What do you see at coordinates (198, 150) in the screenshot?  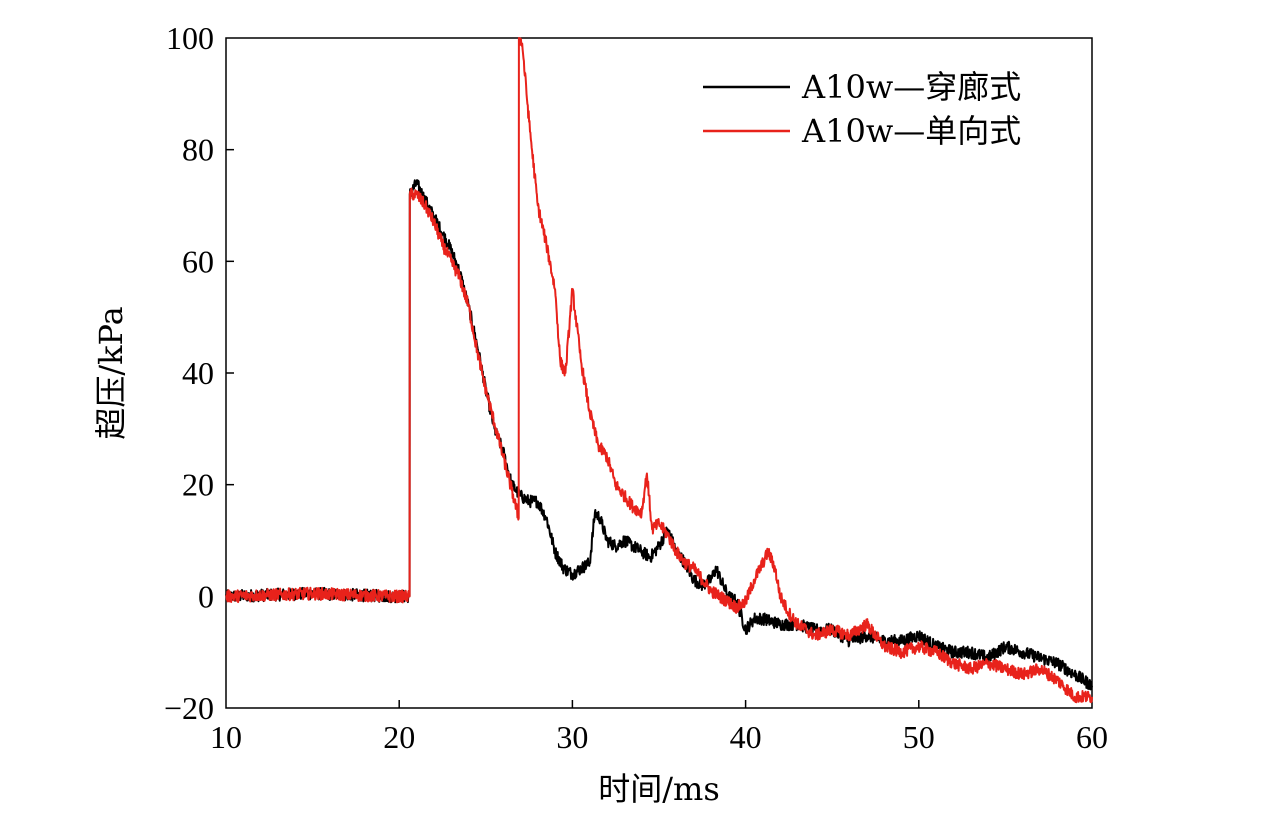 I see `y-tick-label: 80` at bounding box center [198, 150].